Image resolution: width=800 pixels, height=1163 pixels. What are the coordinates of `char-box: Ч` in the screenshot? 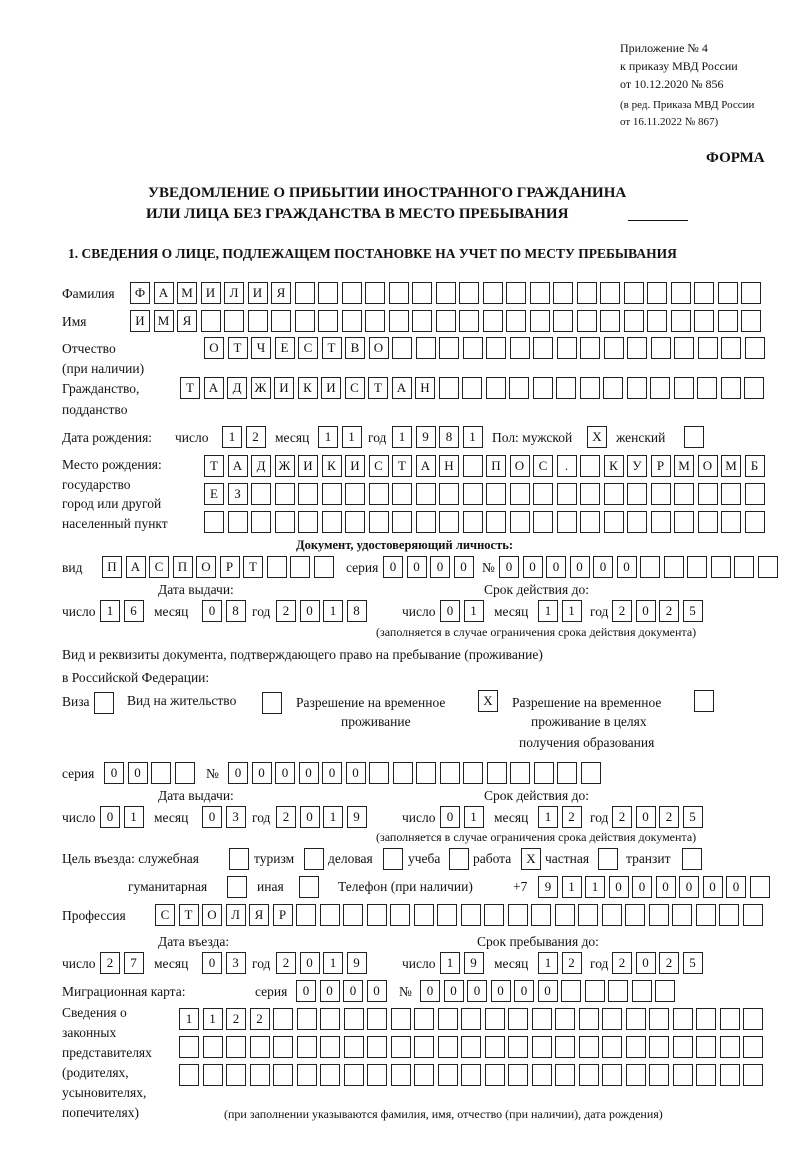 It's located at (261, 348).